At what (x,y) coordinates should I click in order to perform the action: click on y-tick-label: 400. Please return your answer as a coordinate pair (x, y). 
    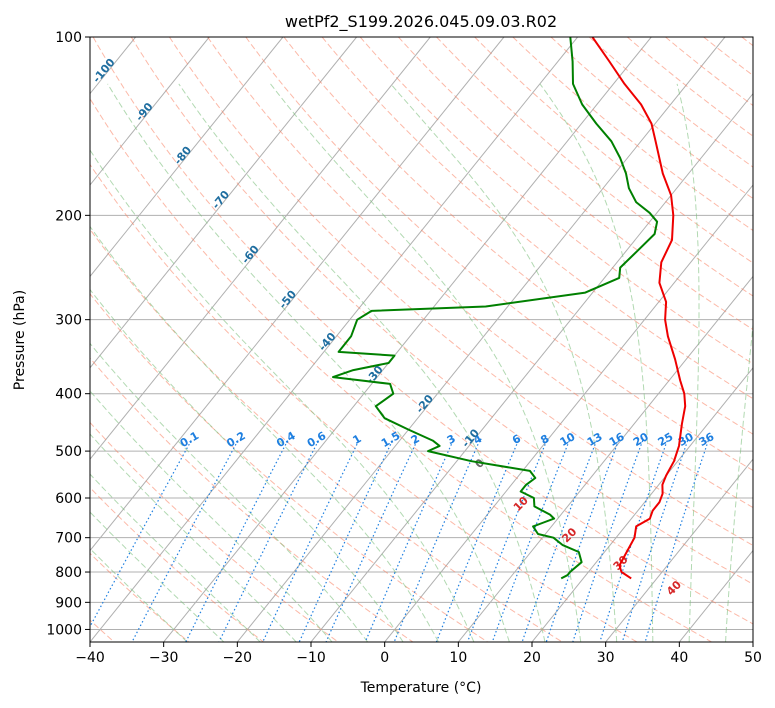
    Looking at the image, I should click on (68, 395).